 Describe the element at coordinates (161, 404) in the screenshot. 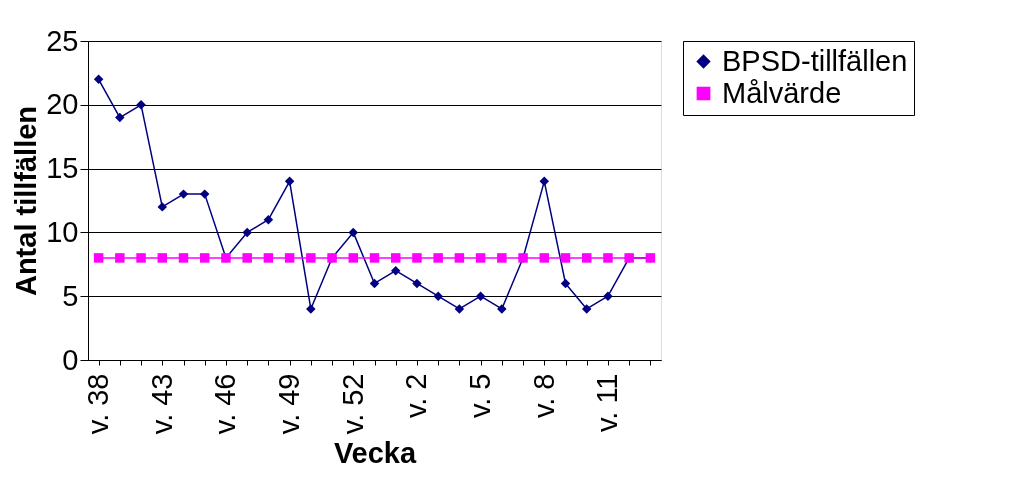

I see `x-tick-label: v. 43` at that location.